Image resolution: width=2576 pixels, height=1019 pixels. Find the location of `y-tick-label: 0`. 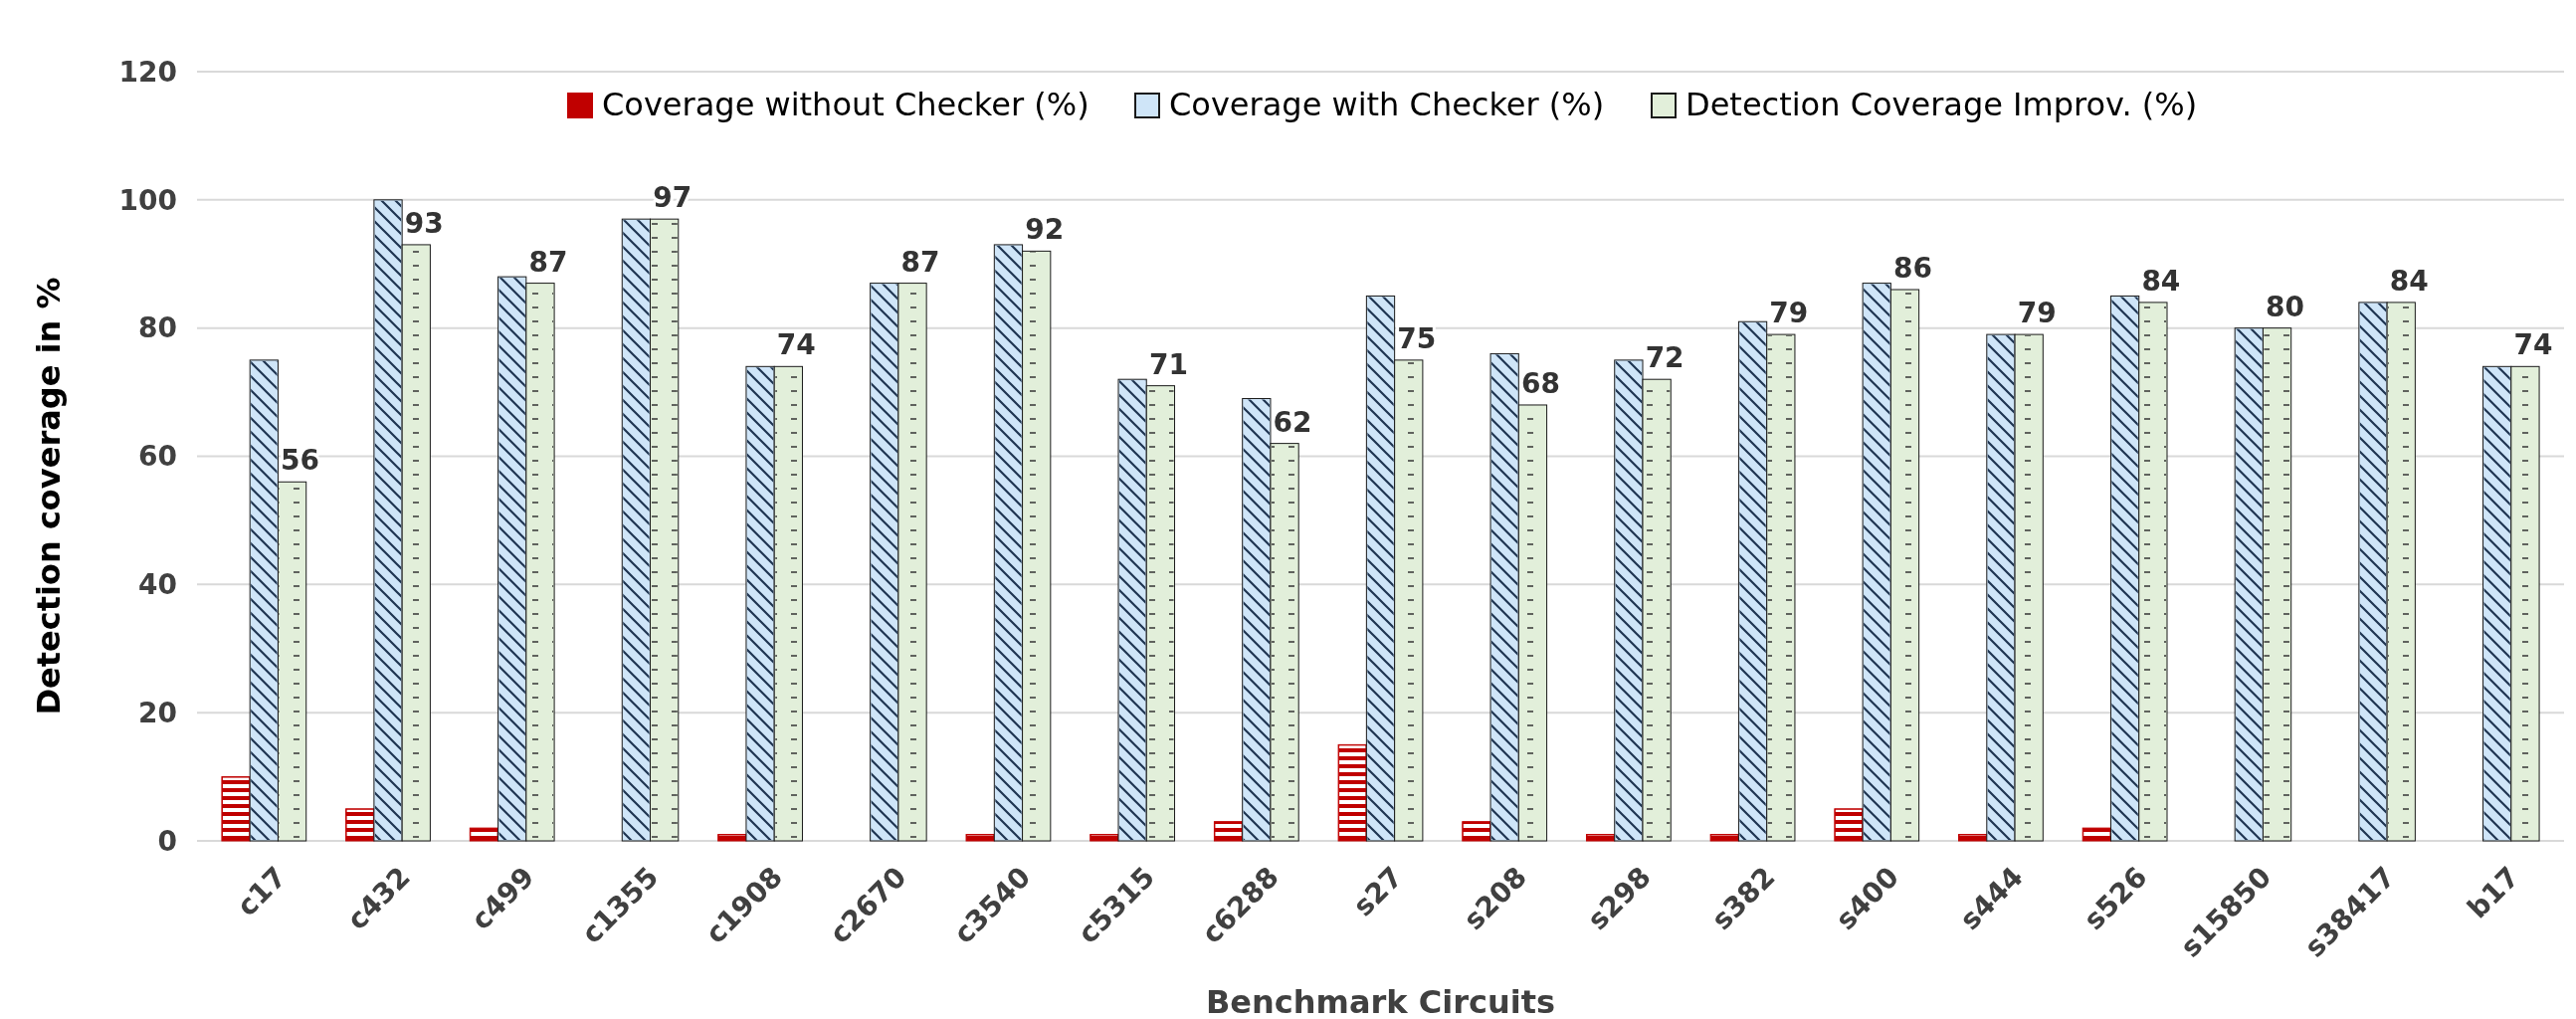

y-tick-label: 0 is located at coordinates (167, 841).